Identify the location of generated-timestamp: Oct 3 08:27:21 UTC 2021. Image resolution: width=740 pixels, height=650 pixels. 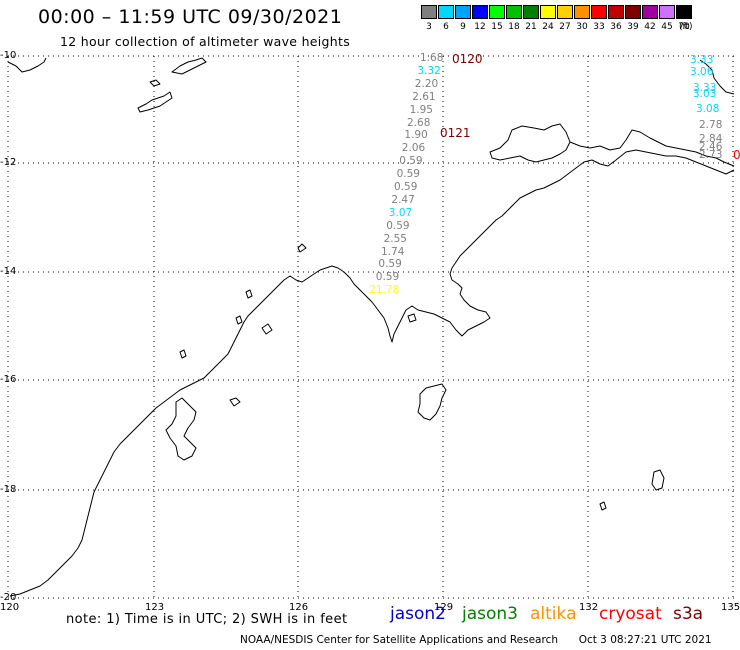
(645, 640).